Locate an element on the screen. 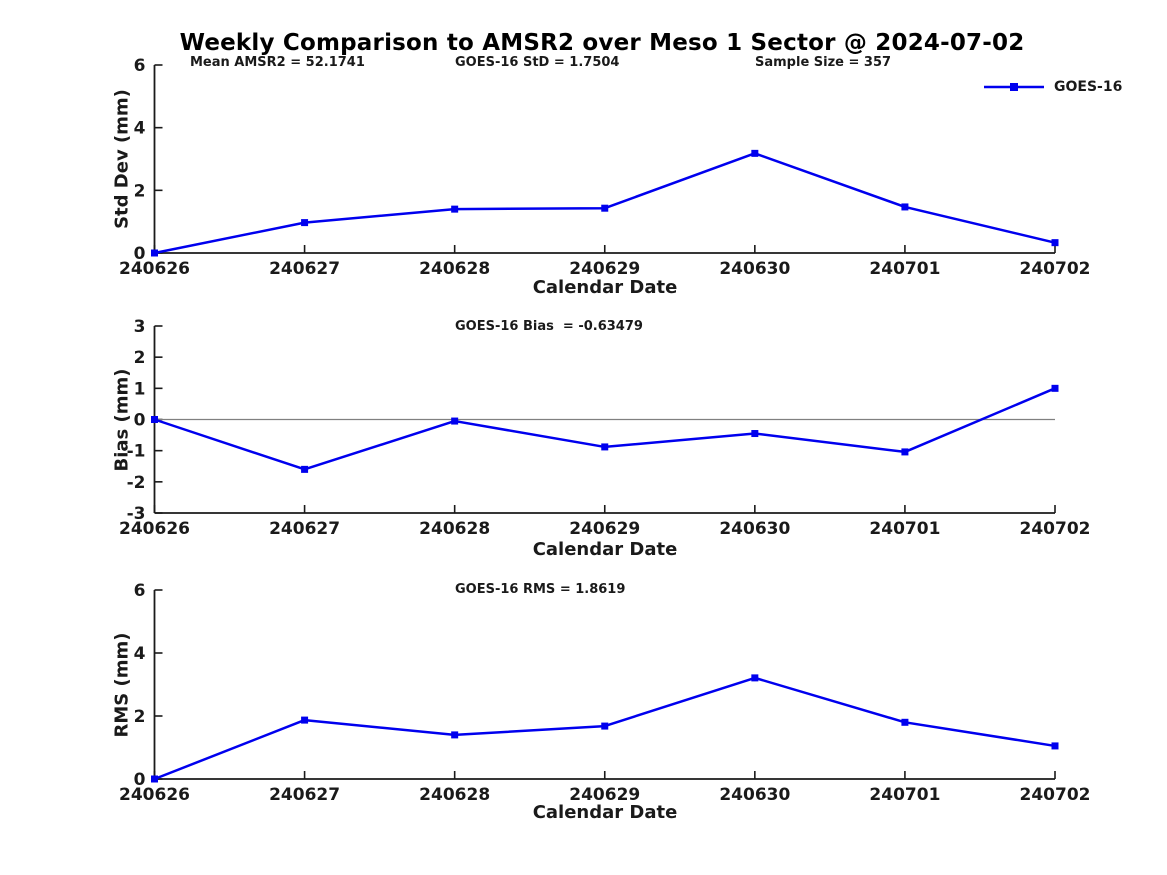  y-axis-label-rms: RMS (mm) is located at coordinates (122, 685).